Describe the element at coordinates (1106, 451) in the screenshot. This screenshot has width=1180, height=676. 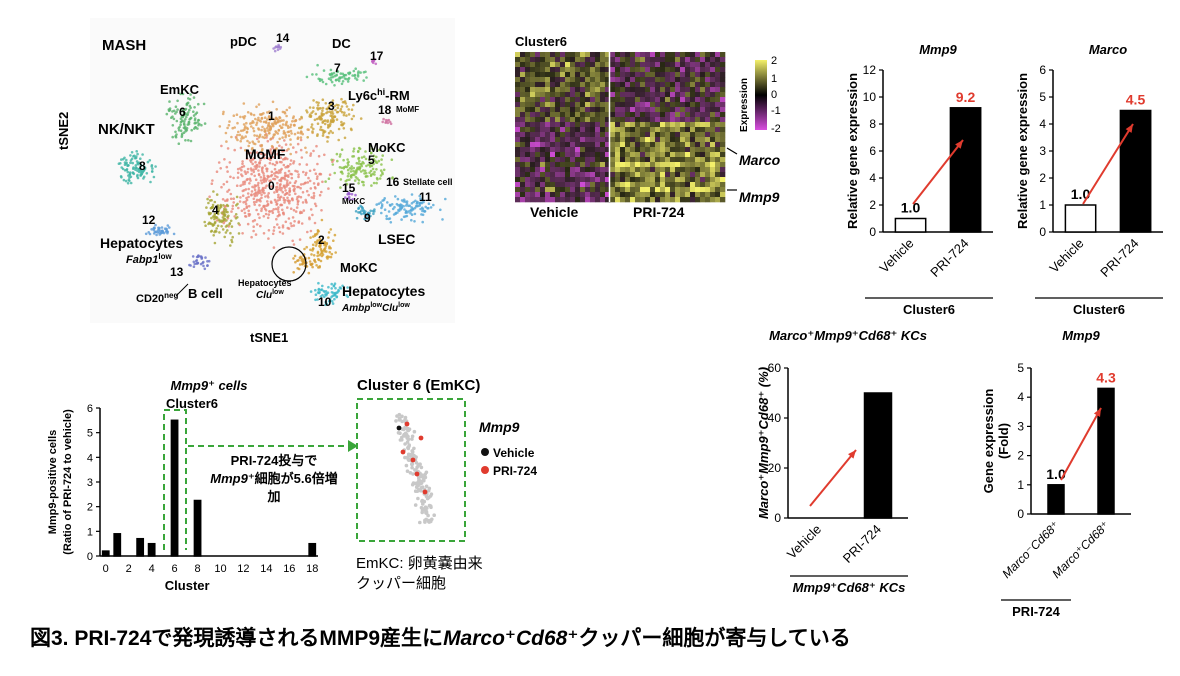
I see `bar` at that location.